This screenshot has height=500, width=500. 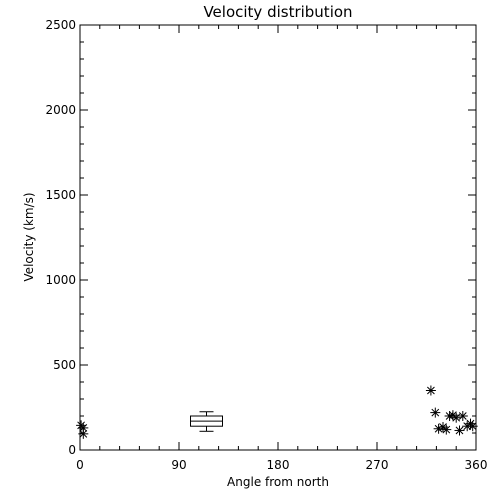 What do you see at coordinates (60, 195) in the screenshot?
I see `y-tick-label: 1500` at bounding box center [60, 195].